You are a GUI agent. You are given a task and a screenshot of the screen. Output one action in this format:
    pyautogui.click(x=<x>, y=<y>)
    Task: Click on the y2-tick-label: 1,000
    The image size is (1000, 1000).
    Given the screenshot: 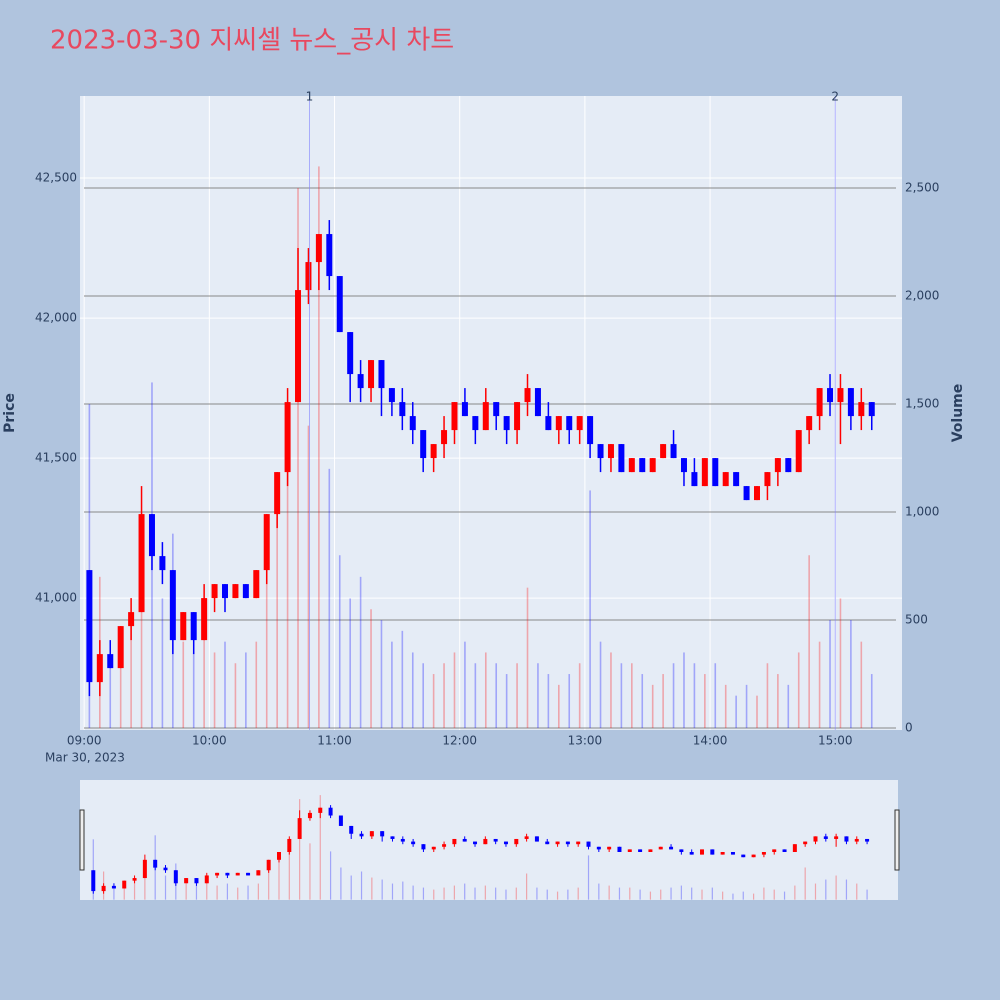 What is the action you would take?
    pyautogui.click(x=922, y=512)
    